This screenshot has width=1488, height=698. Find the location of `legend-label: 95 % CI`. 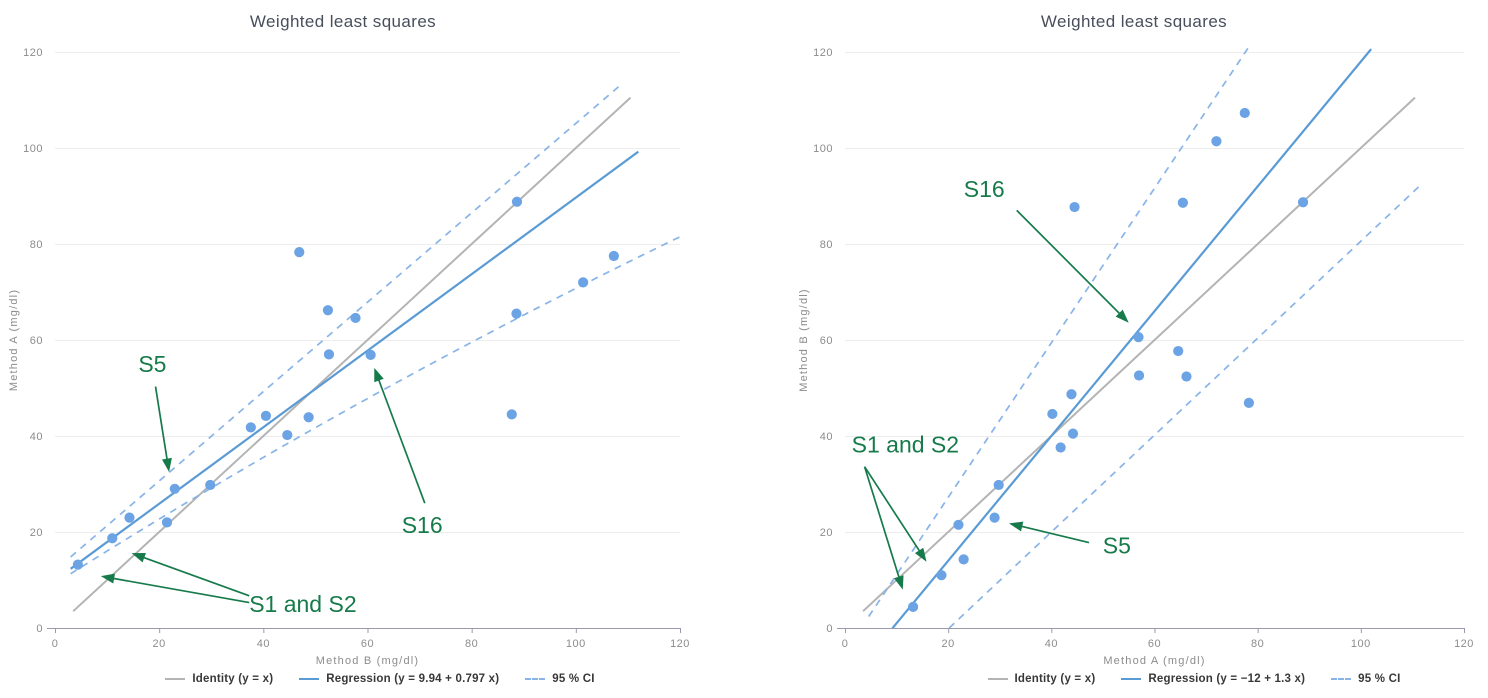

legend-label: 95 % CI is located at coordinates (573, 679).